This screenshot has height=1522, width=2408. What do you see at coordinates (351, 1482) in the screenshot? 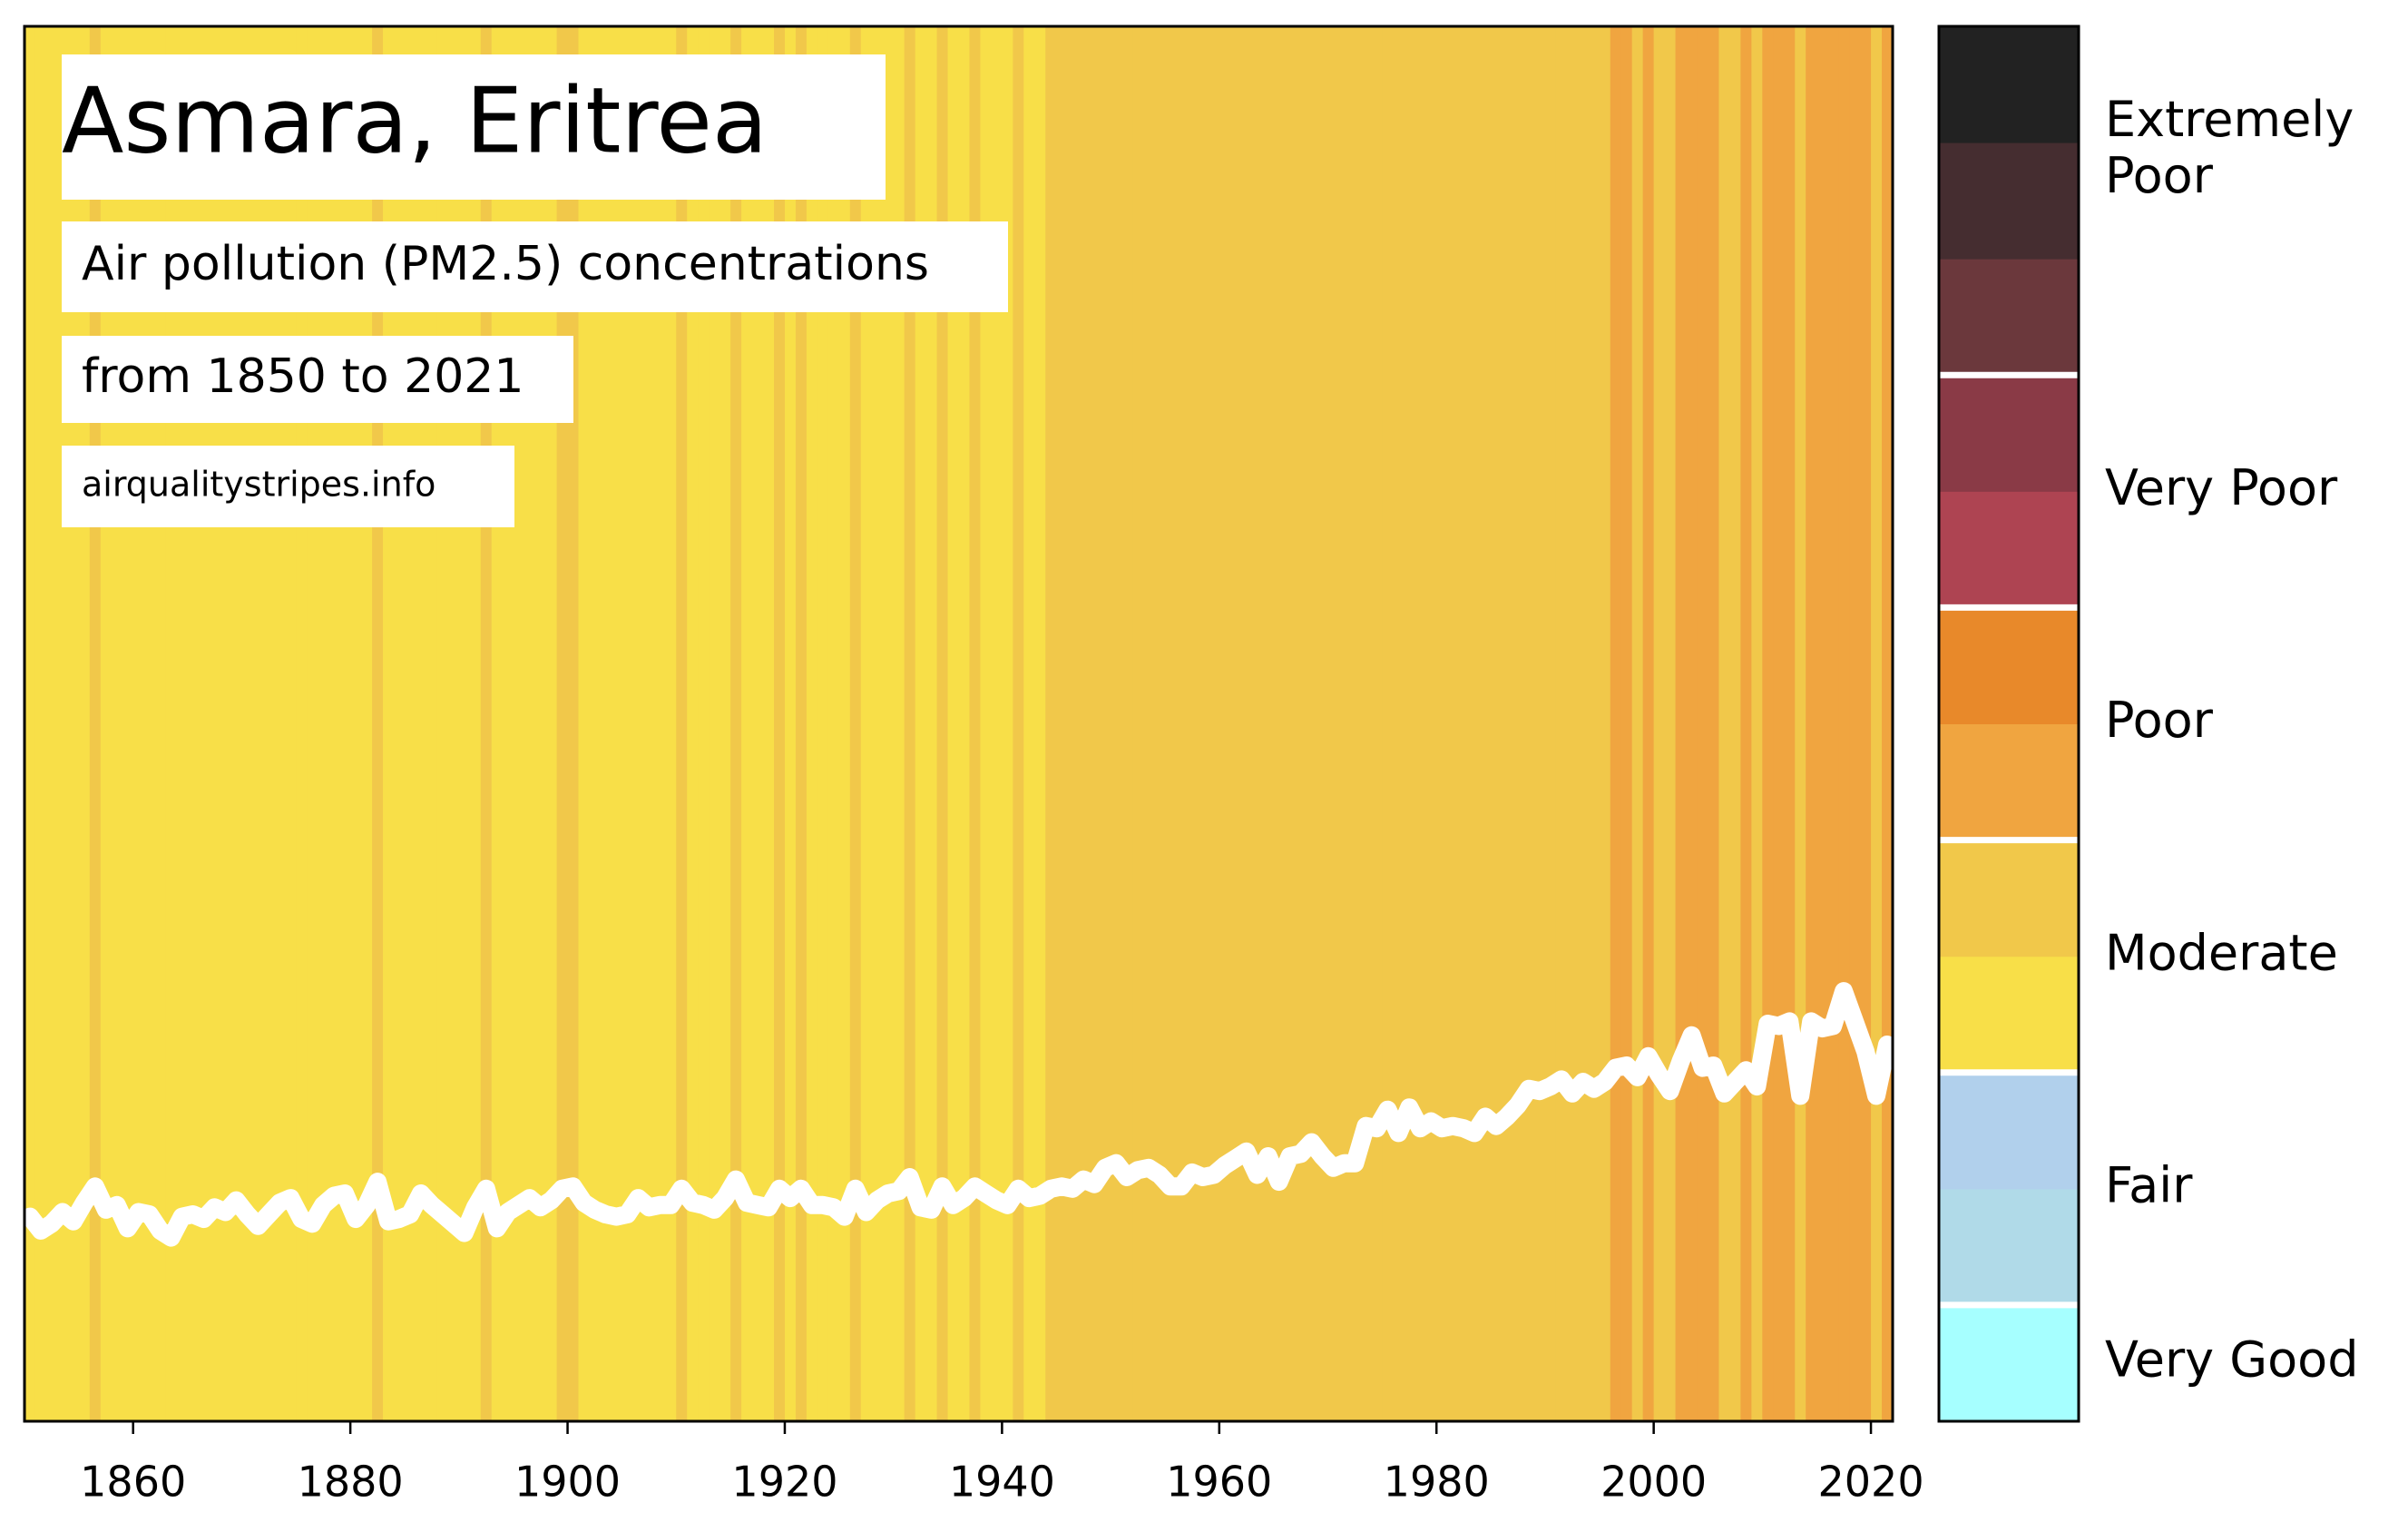
I see `x-tick-label: 1880` at bounding box center [351, 1482].